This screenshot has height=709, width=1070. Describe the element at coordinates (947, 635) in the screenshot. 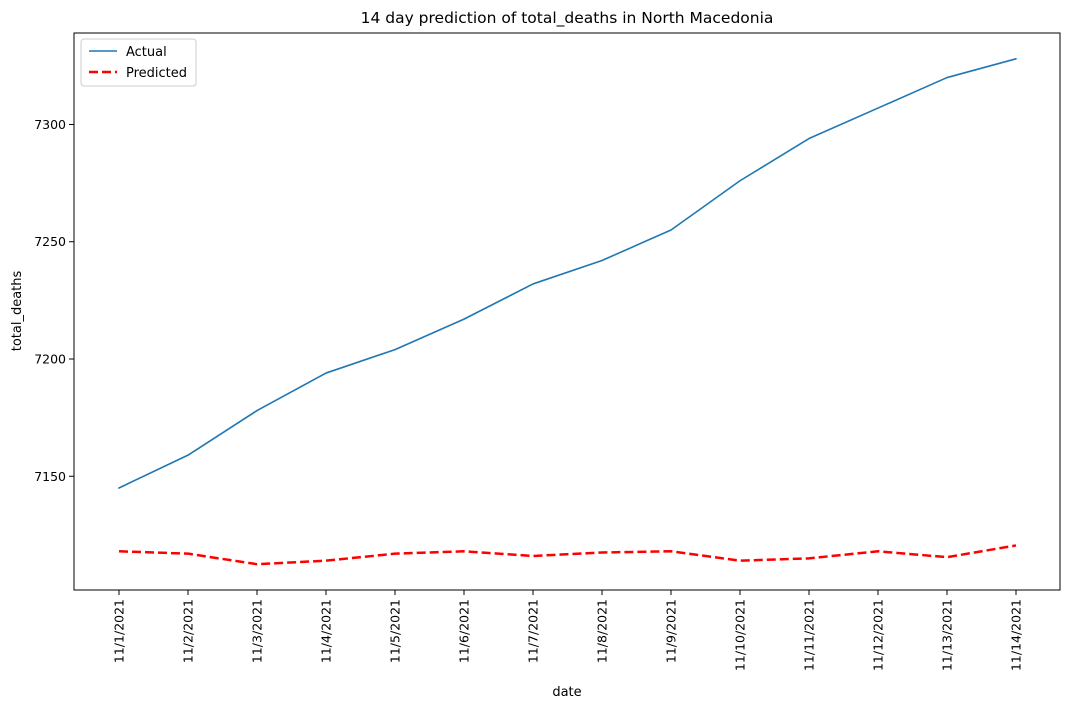

I see `x-tick-label: 11/13/2021` at that location.